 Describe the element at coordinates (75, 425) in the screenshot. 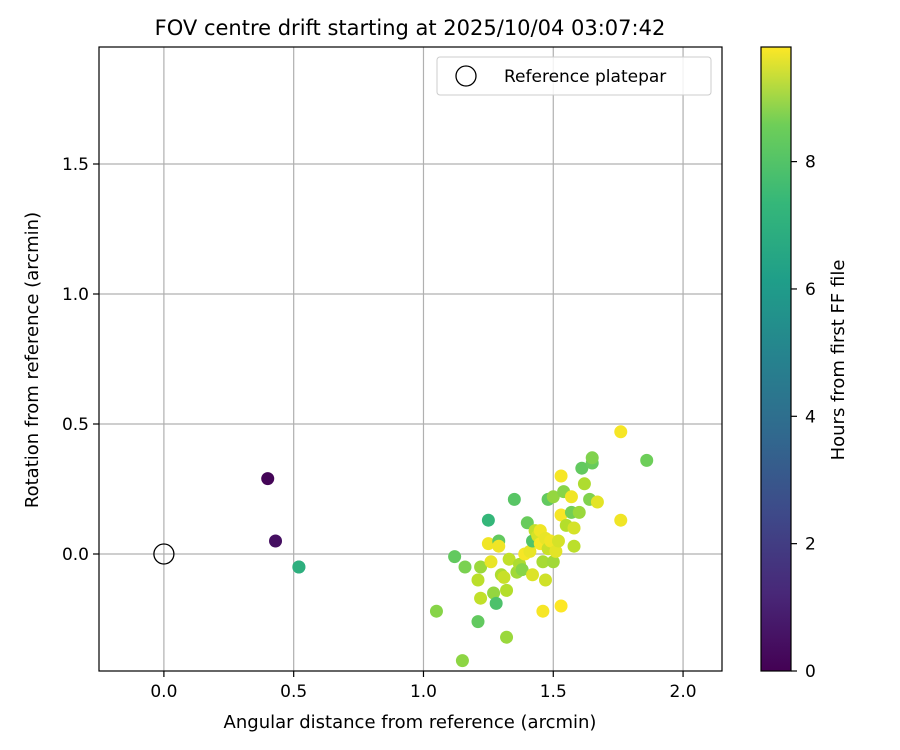

I see `y-tick-label: 0.5` at that location.